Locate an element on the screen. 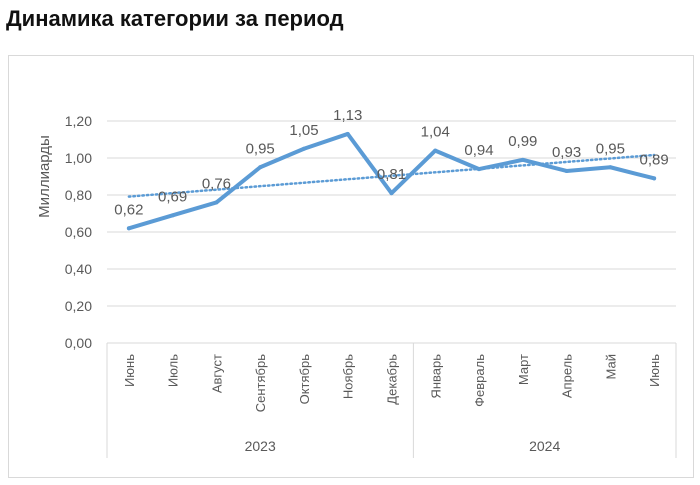 This screenshot has width=700, height=485. x-tick-label: Март is located at coordinates (523, 369).